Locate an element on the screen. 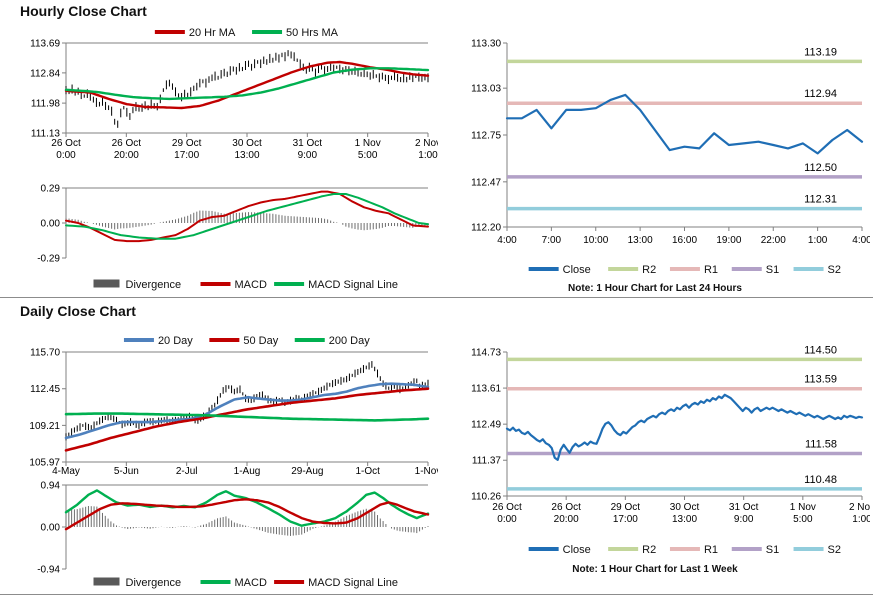 This screenshot has height=601, width=873. svg-text: 1-Oct is located at coordinates (367, 471).